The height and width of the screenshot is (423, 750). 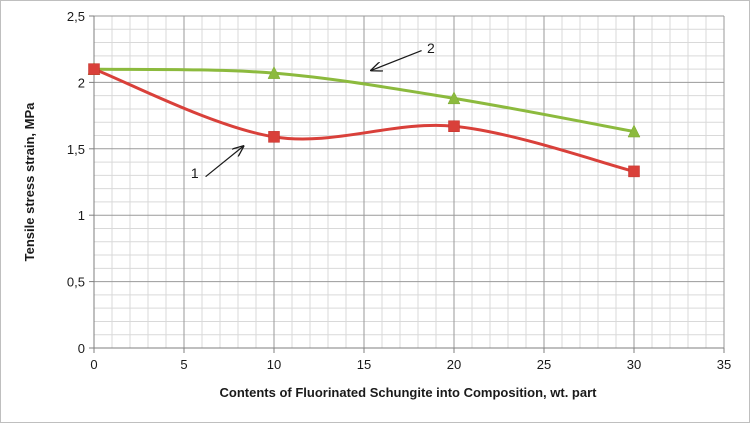 I want to click on y-tick-label: 1, so click(x=81, y=215).